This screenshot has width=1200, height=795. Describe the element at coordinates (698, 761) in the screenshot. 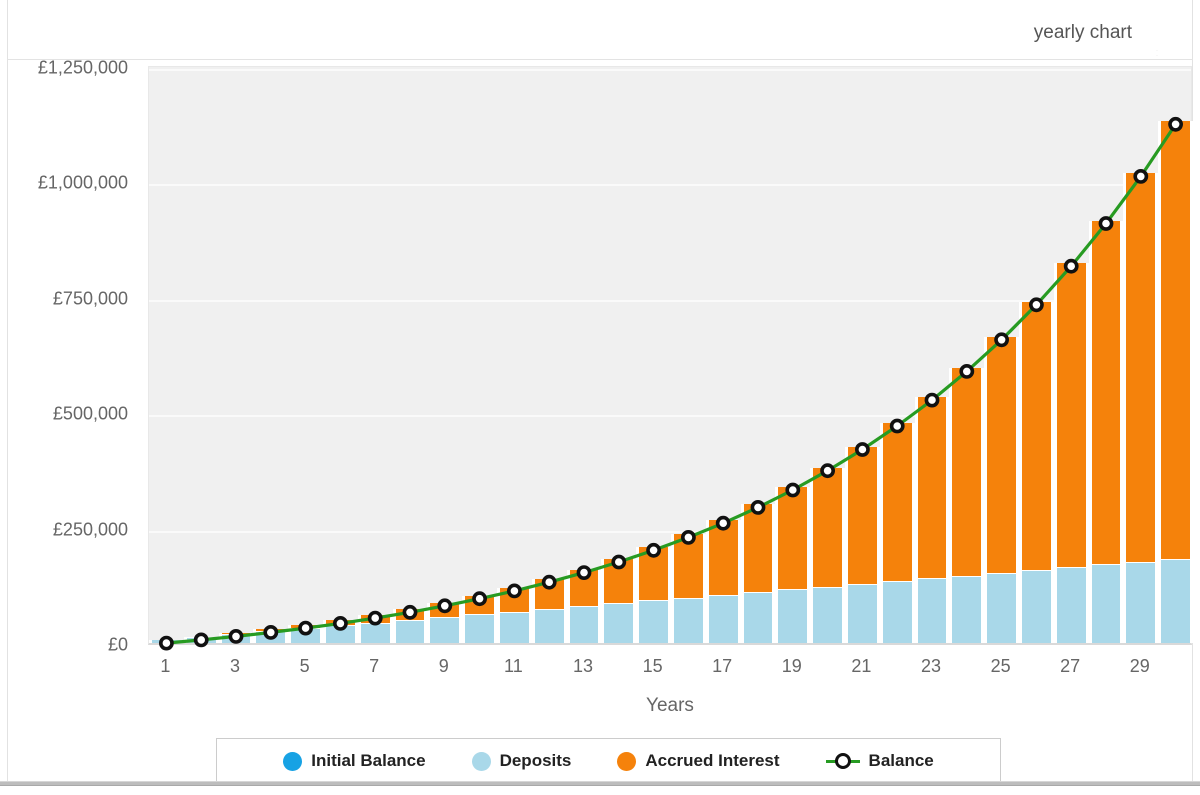

I see `legend-item-accrued-interest: Accrued Interest` at that location.